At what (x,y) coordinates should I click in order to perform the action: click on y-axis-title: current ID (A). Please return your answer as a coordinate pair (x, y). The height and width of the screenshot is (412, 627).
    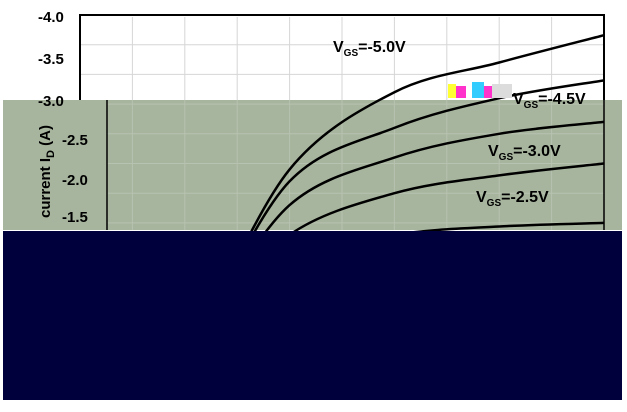
    Looking at the image, I should click on (47, 171).